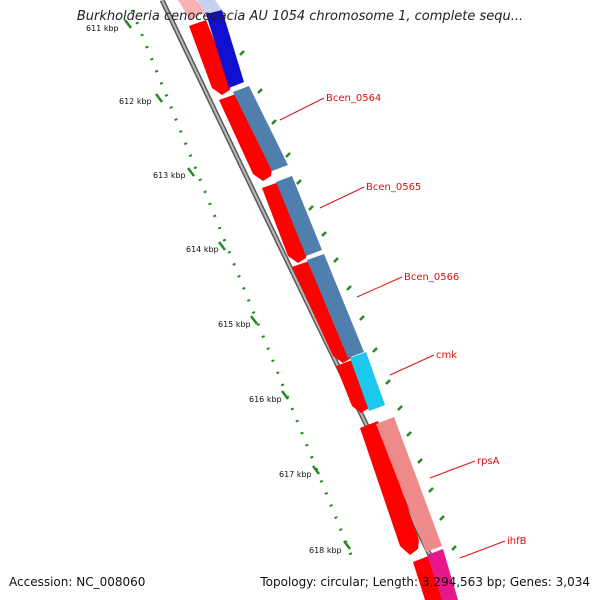 This screenshot has height=600, width=600. I want to click on scale-label: 612 kbp, so click(135, 101).